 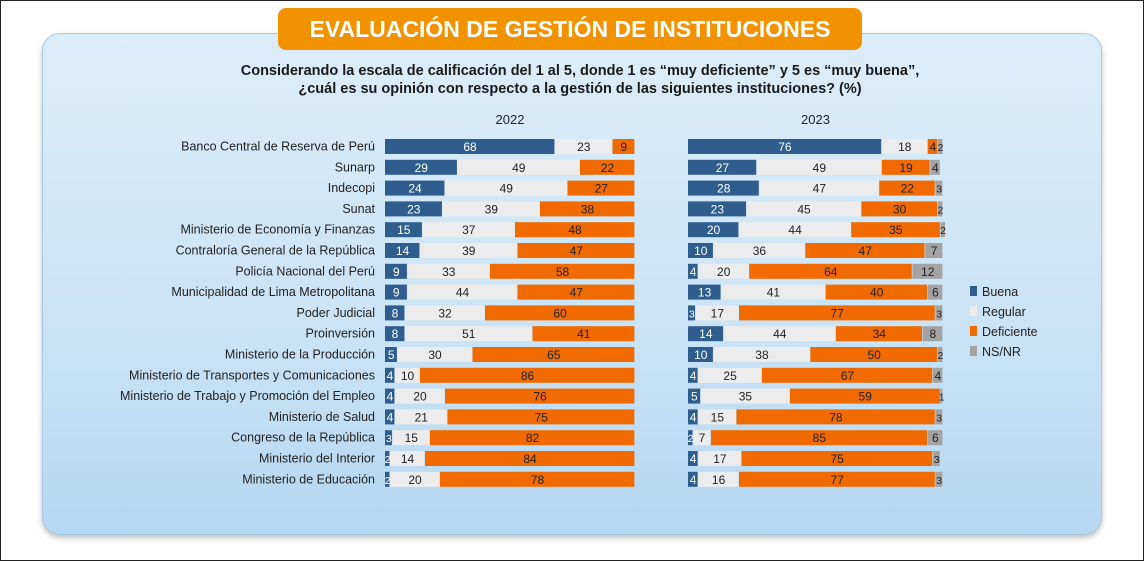 I want to click on data-label: 30, so click(x=900, y=209).